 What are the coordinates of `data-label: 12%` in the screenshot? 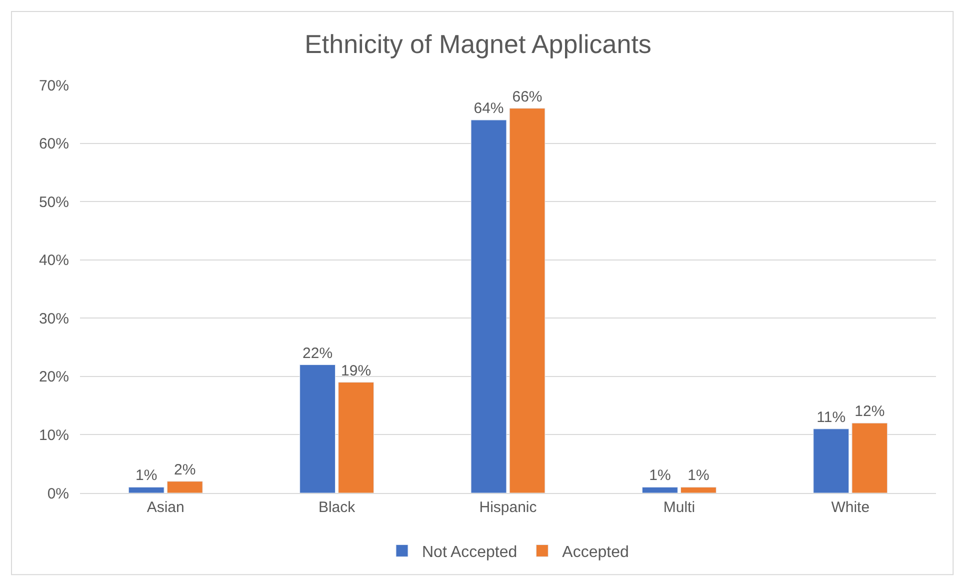 It's located at (869, 411).